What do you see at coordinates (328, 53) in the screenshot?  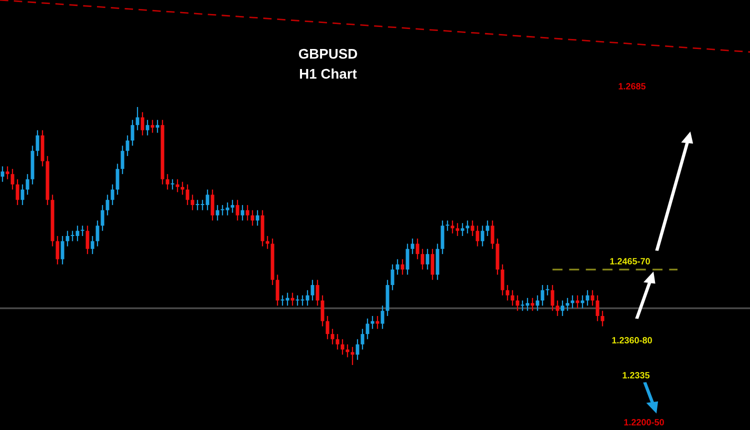 I see `chart-title: GBPUSD` at bounding box center [328, 53].